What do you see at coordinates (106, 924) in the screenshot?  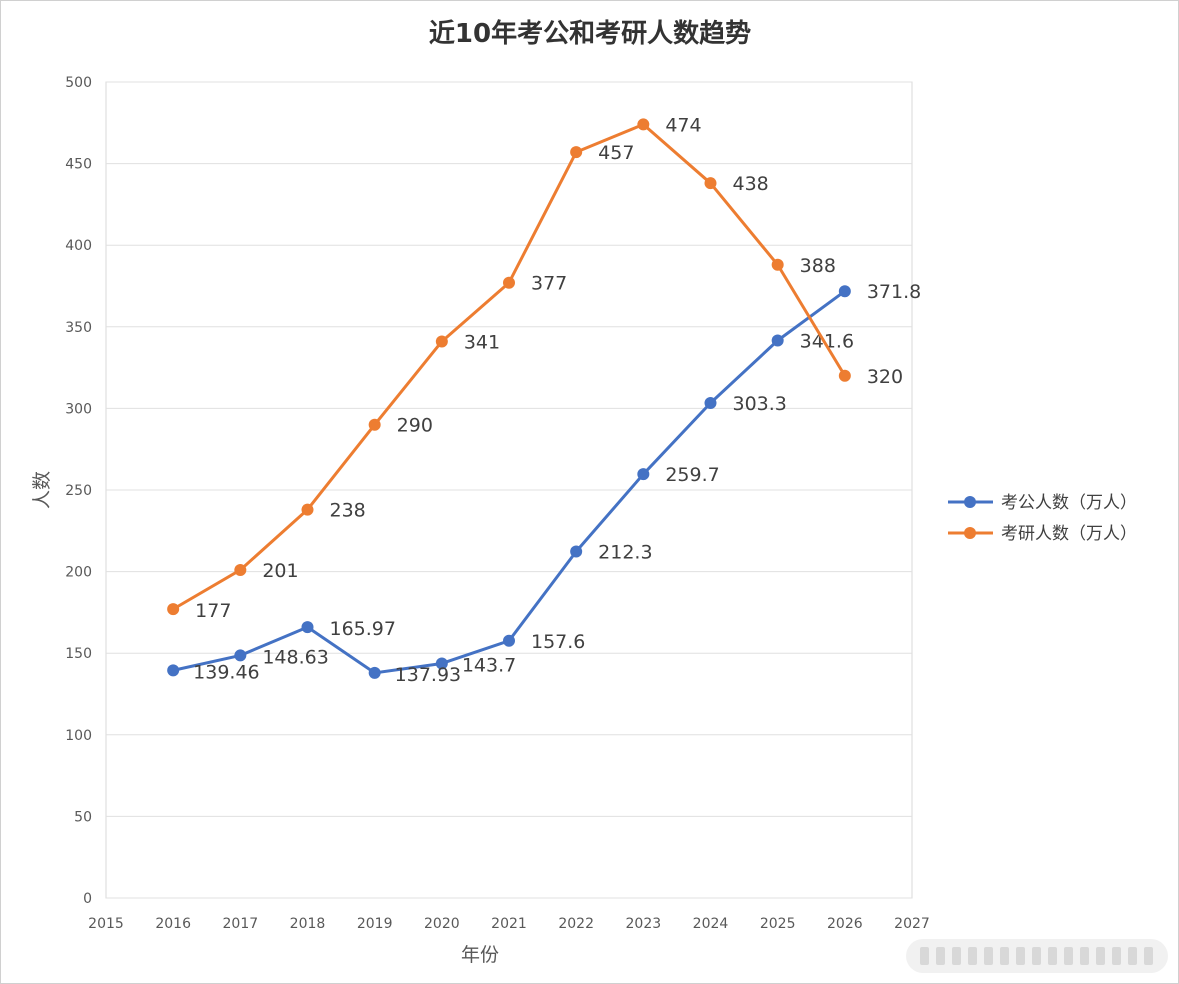 I see `x-tick-label: 2015` at bounding box center [106, 924].